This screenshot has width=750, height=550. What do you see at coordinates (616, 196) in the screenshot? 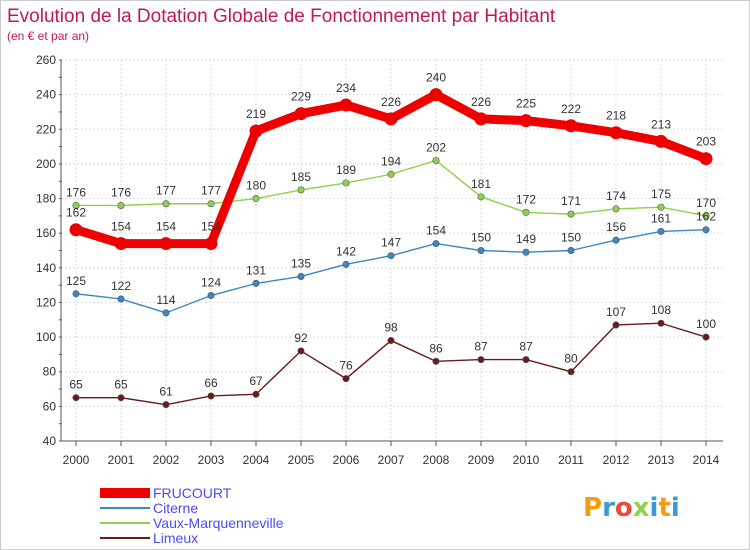
I see `data-label: 174` at bounding box center [616, 196].